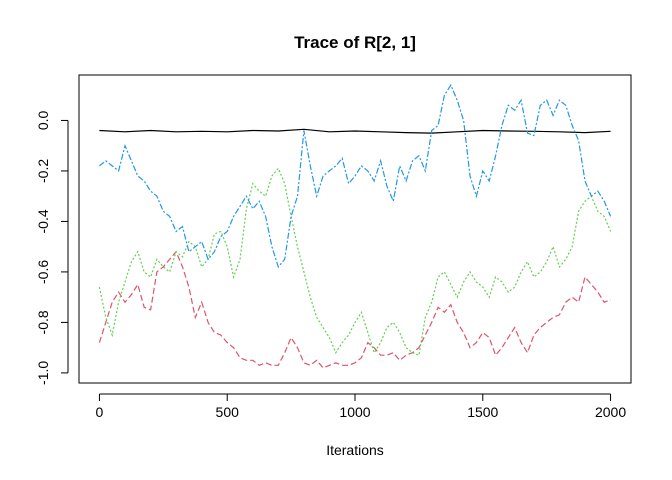 This screenshot has height=480, width=672. What do you see at coordinates (43, 373) in the screenshot?
I see `y-tick-label: -1.0` at bounding box center [43, 373].